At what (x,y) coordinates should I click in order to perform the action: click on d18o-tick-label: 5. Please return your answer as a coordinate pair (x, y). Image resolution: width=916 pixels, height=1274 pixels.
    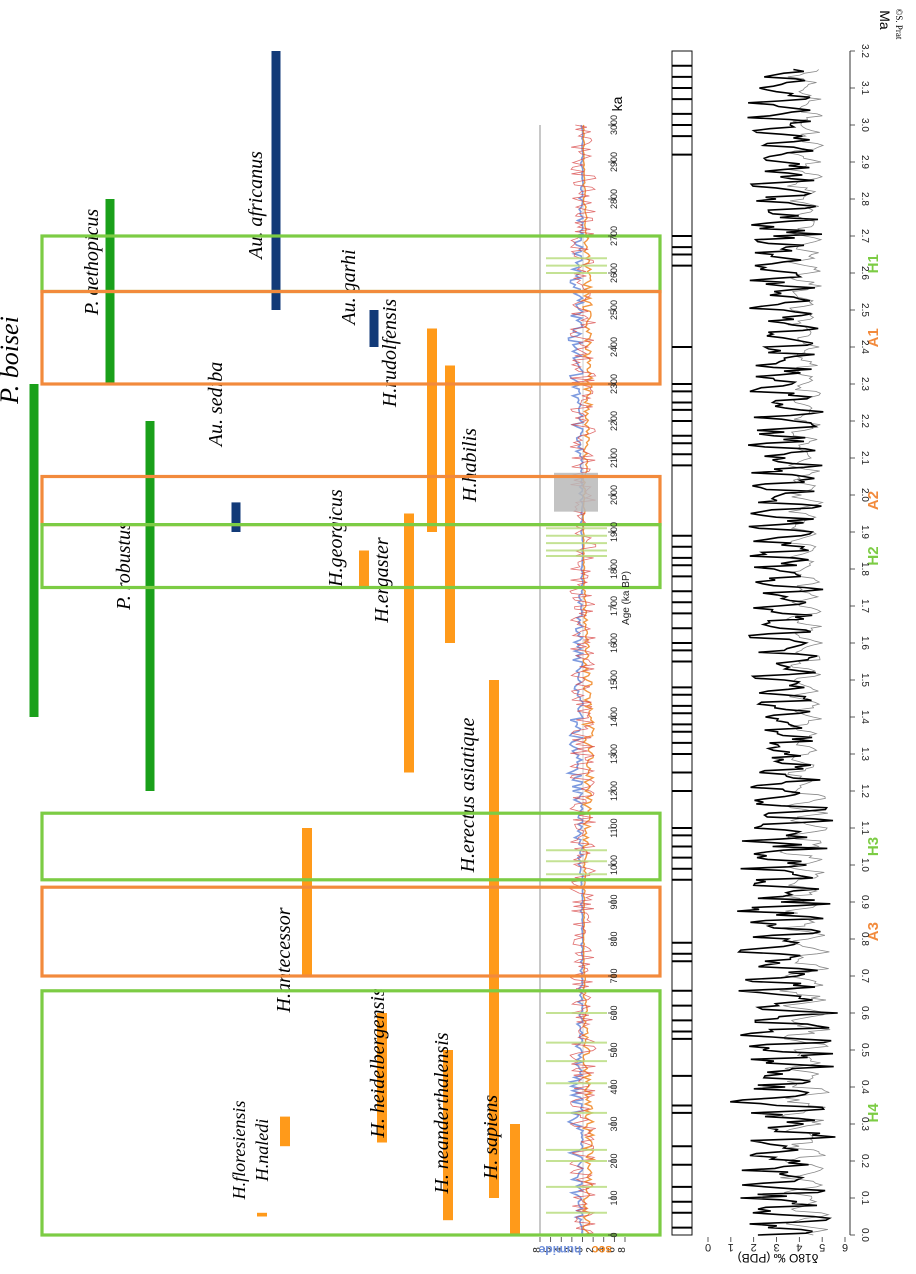
    Looking at the image, I should click on (822, 1247).